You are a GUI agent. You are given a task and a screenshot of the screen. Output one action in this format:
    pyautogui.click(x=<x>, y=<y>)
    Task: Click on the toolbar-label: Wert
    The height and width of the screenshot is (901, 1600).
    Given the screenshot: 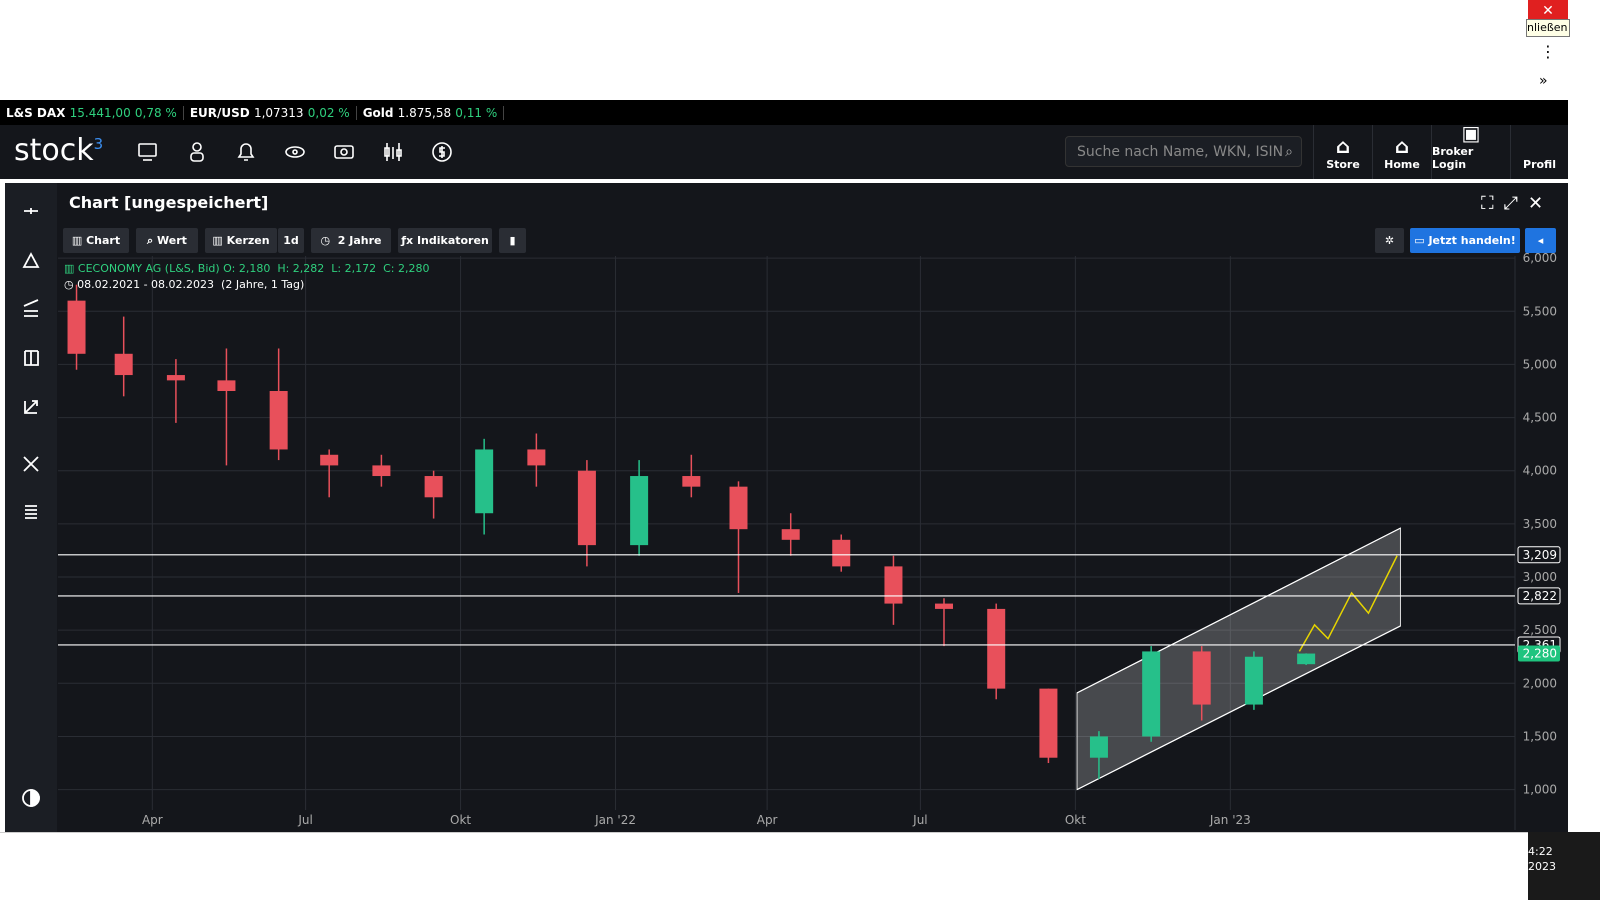 What is the action you would take?
    pyautogui.click(x=172, y=240)
    